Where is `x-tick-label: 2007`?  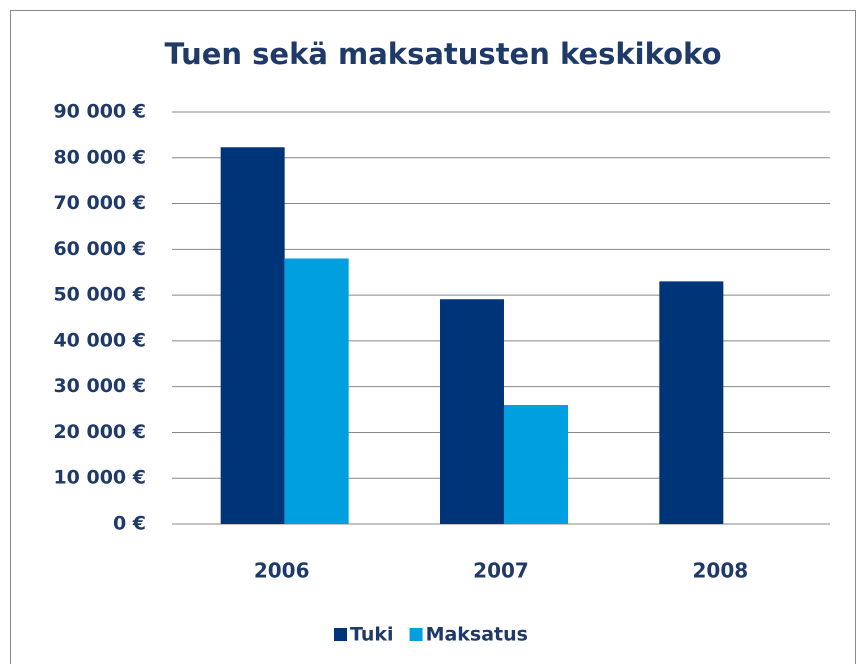 x-tick-label: 2007 is located at coordinates (501, 571).